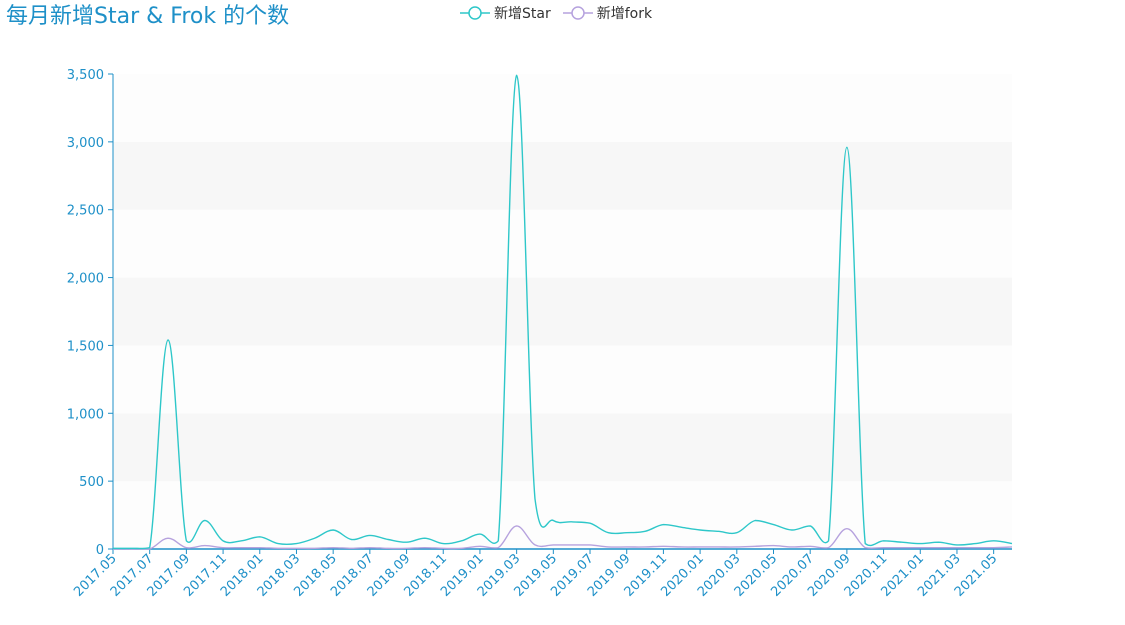  Describe the element at coordinates (100, 550) in the screenshot. I see `y-tick-label: 0` at that location.